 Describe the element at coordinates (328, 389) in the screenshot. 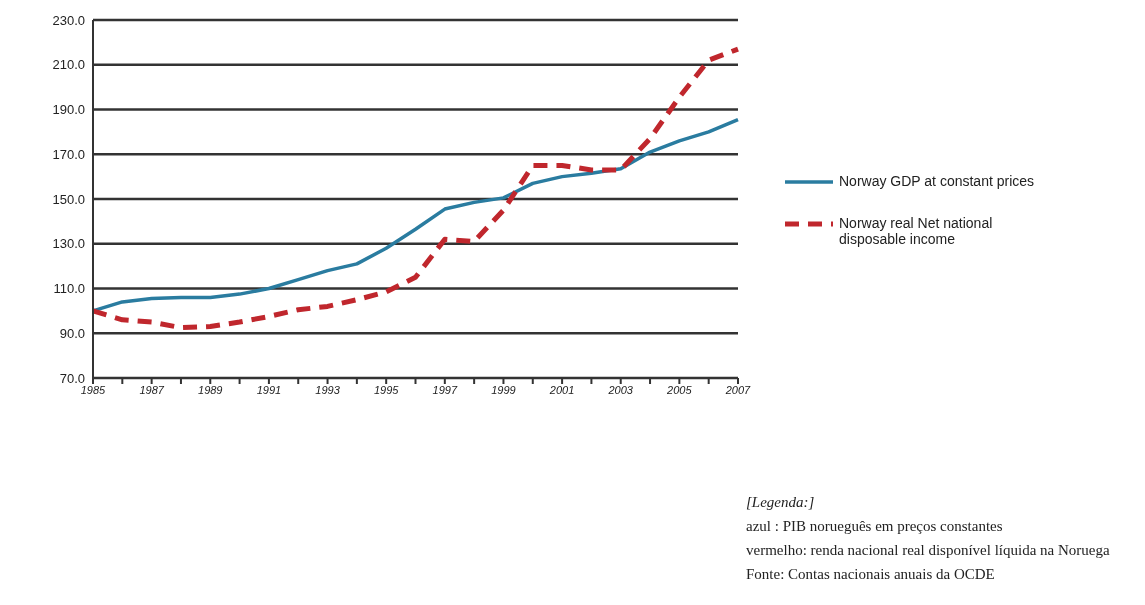

I see `x-tick-label: 1993` at that location.